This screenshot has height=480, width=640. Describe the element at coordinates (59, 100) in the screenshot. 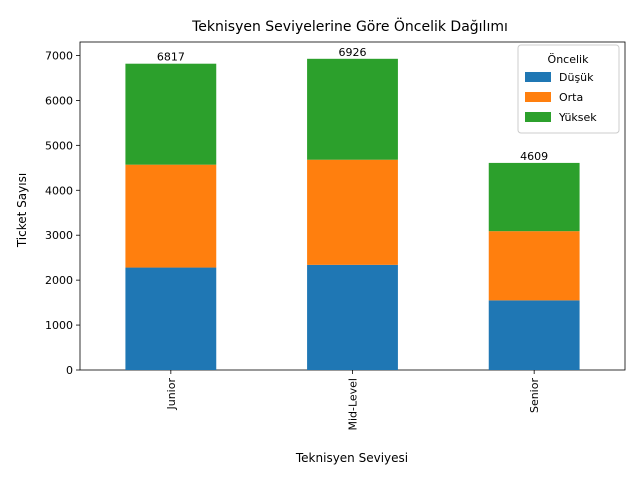

I see `y-tick-label: 6000` at that location.